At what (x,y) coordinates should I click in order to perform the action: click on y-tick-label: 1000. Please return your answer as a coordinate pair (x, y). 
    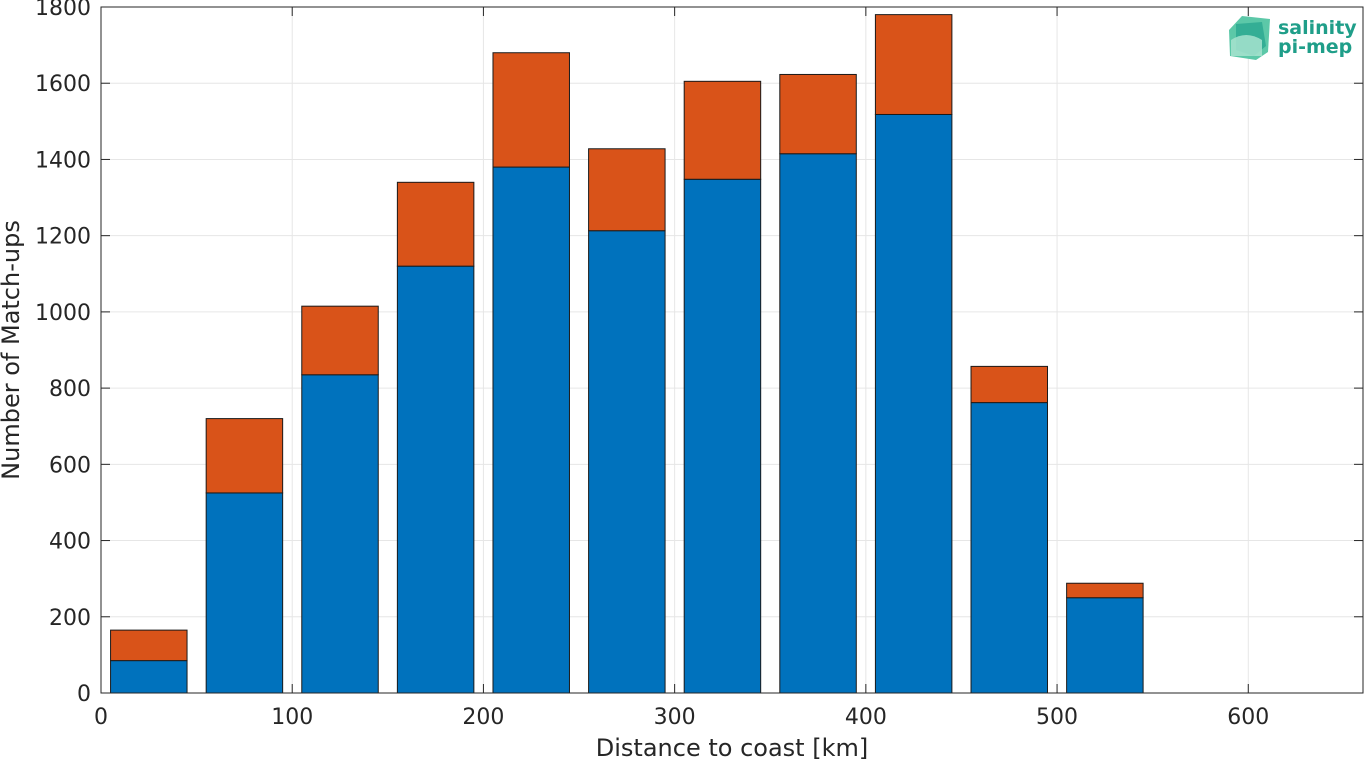
    Looking at the image, I should click on (63, 313).